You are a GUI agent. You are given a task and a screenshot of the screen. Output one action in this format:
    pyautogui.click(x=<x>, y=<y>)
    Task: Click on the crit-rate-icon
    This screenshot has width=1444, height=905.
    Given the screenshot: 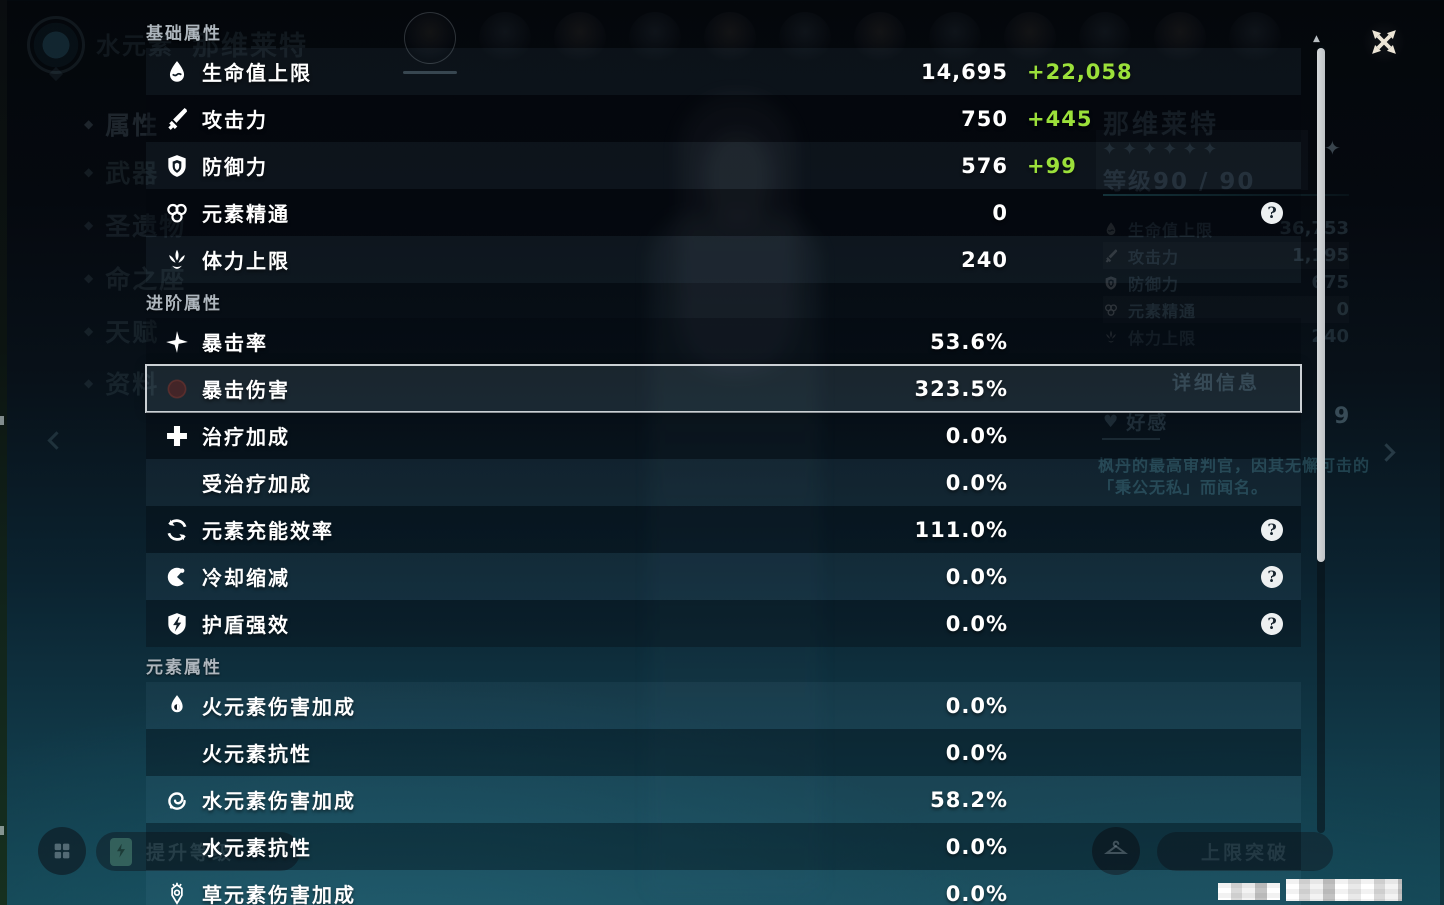 What is the action you would take?
    pyautogui.click(x=177, y=342)
    